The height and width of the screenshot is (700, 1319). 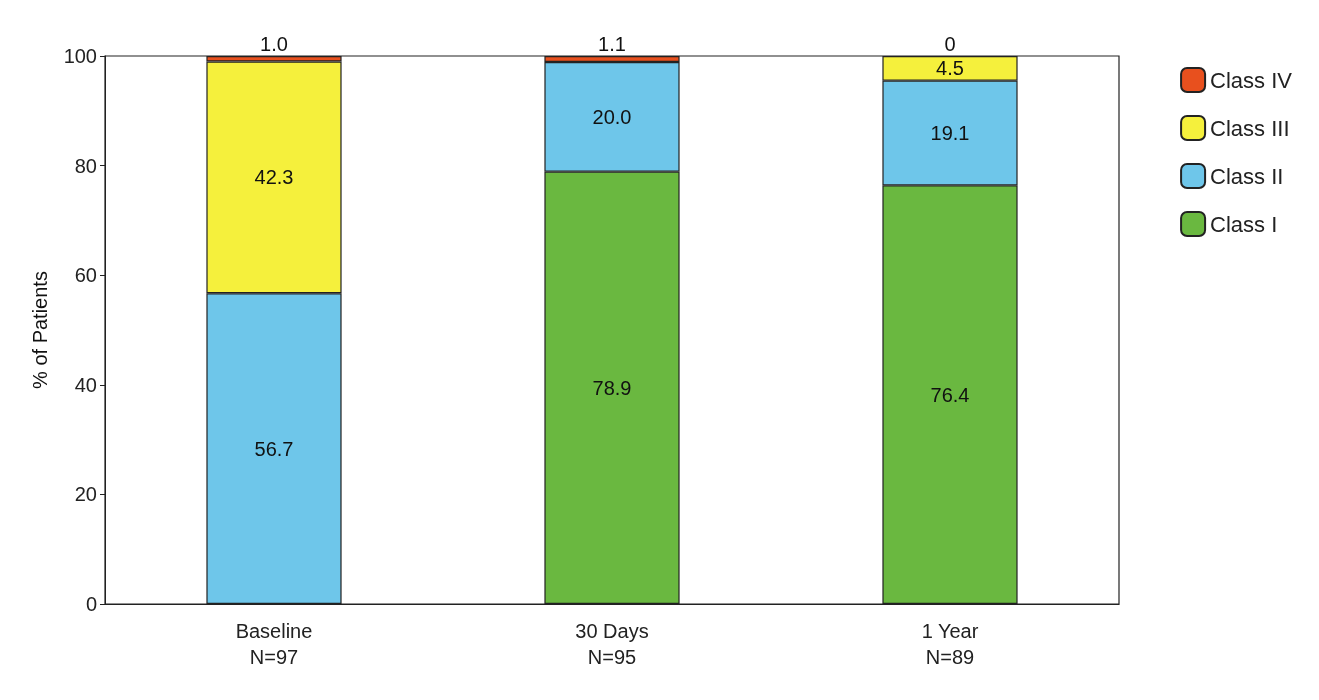 What do you see at coordinates (612, 644) in the screenshot?
I see `x-tick-label: 30 Days N=95` at bounding box center [612, 644].